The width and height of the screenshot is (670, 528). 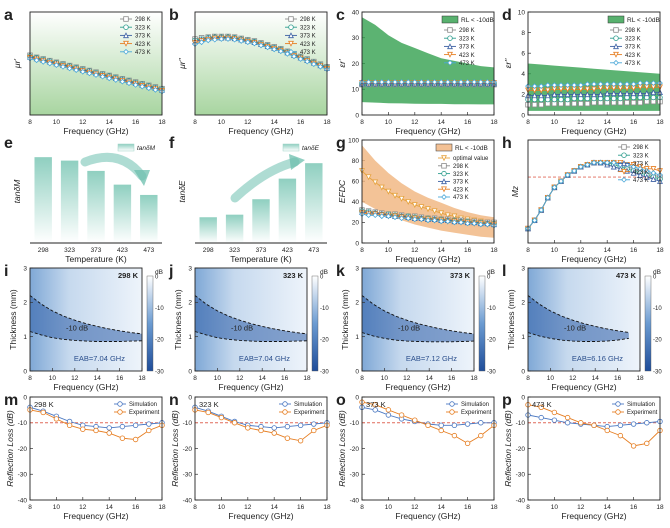 What do you see at coordinates (315, 323) in the screenshot?
I see `colorbar` at bounding box center [315, 323].